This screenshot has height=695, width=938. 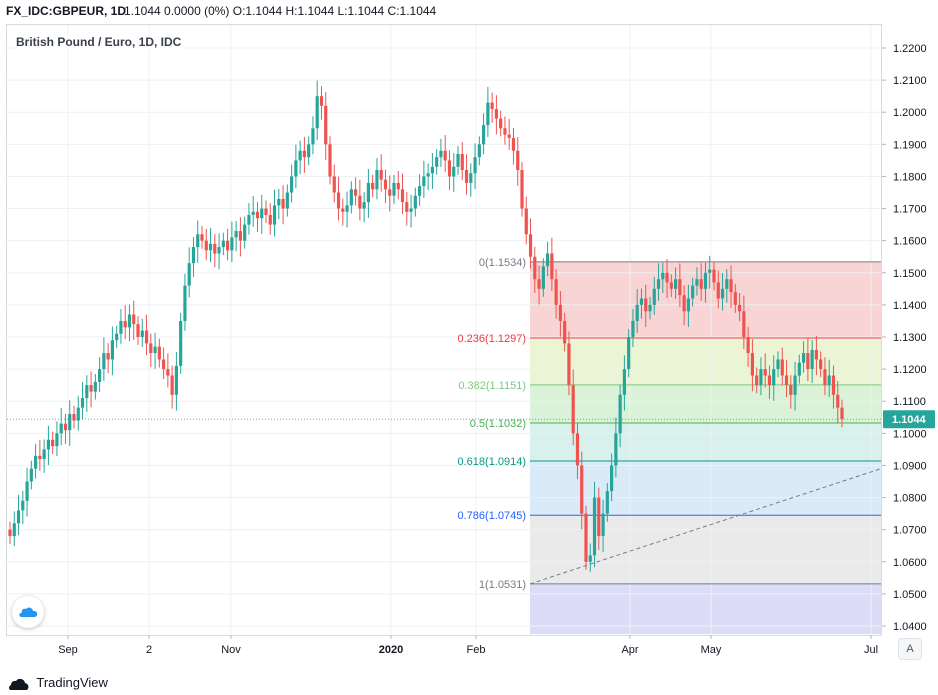 What do you see at coordinates (99, 42) in the screenshot?
I see `chart-title: British Pound / Euro, 1D, IDC` at bounding box center [99, 42].